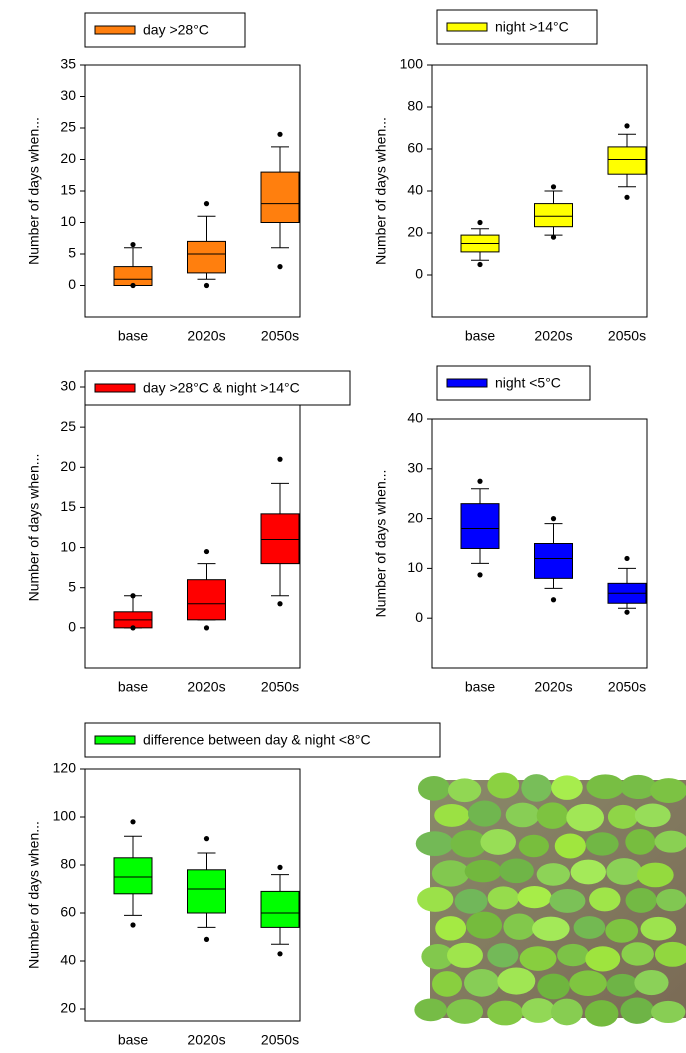  What do you see at coordinates (206, 687) in the screenshot?
I see `x-tick-label: 2020s` at bounding box center [206, 687].